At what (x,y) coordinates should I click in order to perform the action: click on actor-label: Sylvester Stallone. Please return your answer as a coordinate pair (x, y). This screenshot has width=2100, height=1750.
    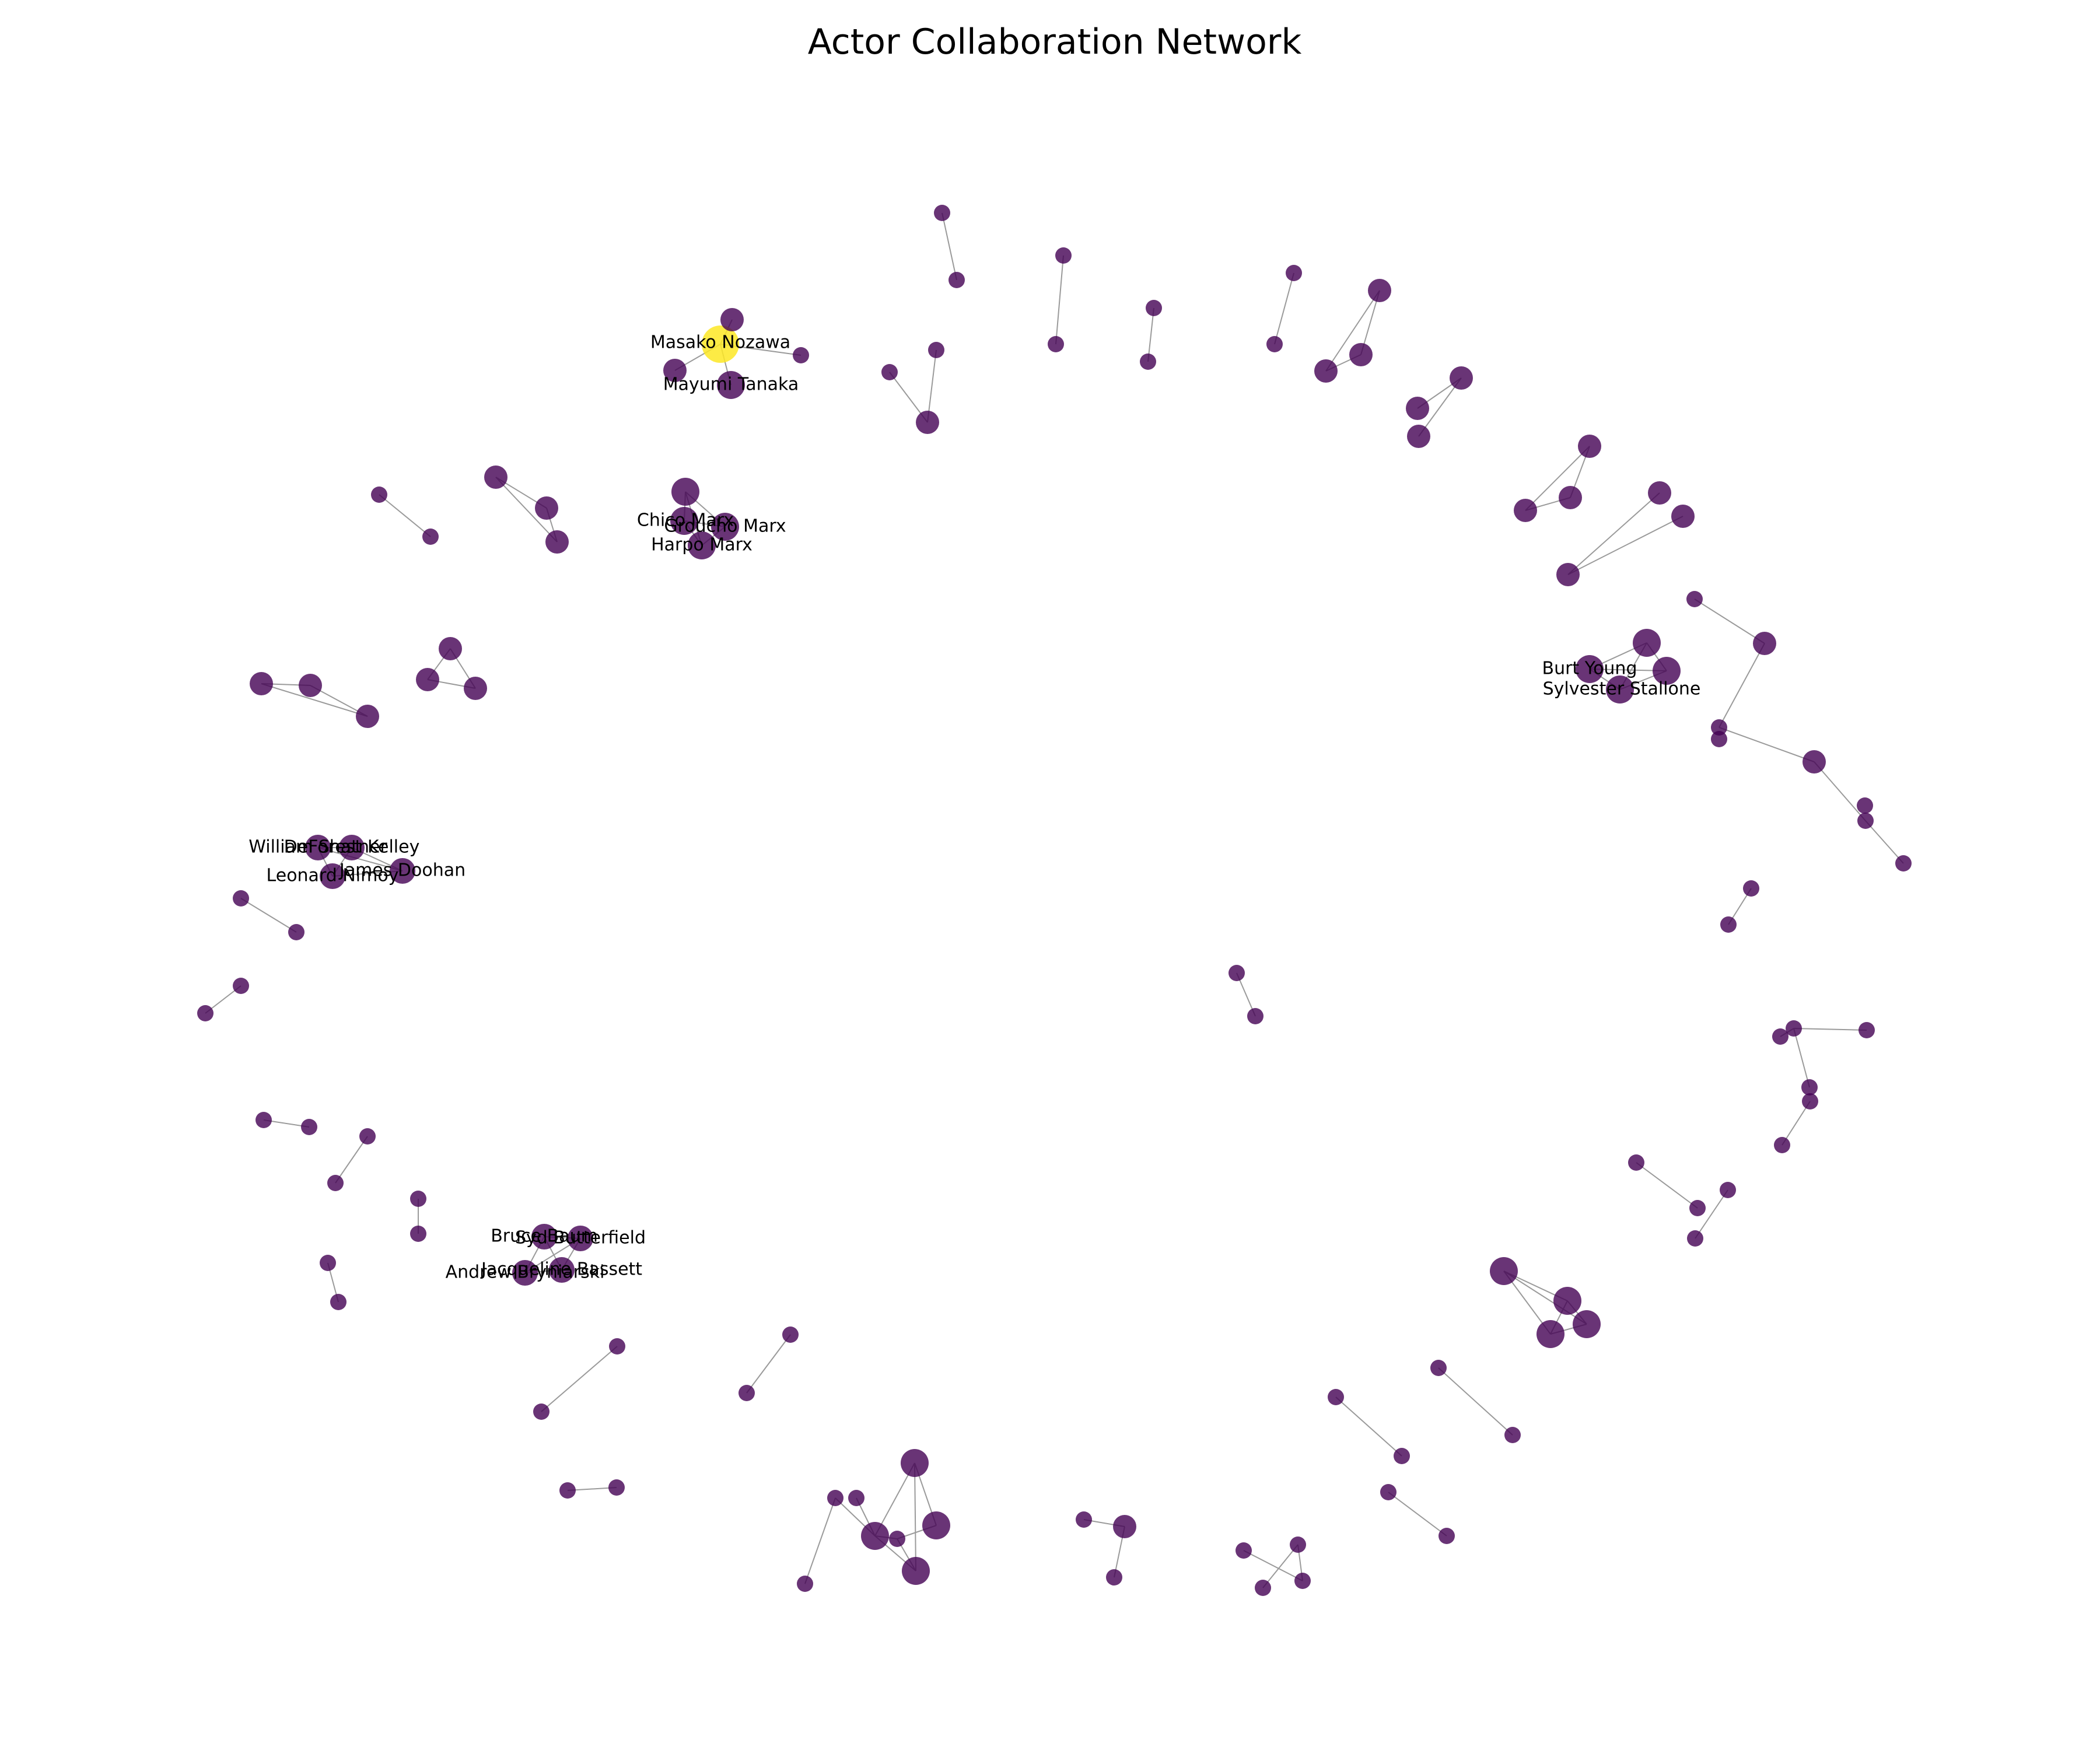
    Looking at the image, I should click on (1622, 689).